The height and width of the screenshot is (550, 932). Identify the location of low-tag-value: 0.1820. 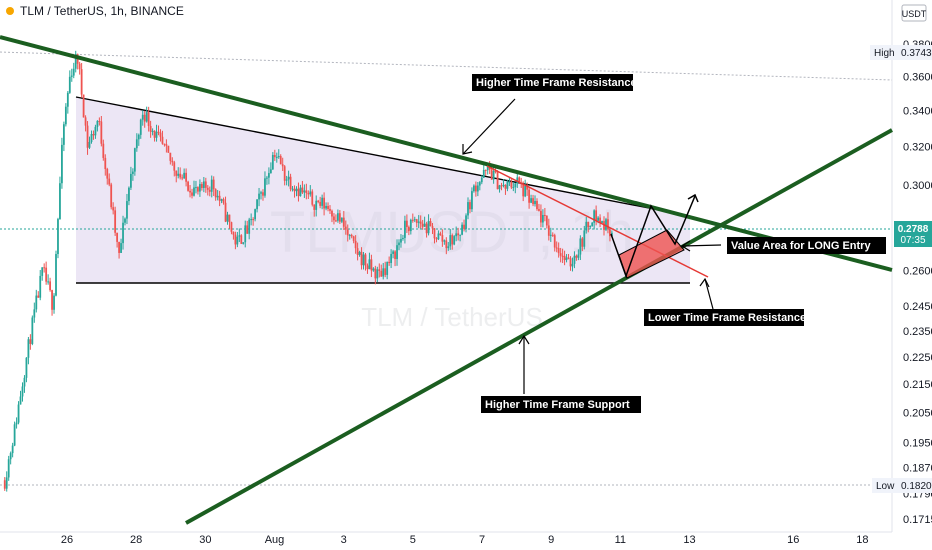
(916, 486).